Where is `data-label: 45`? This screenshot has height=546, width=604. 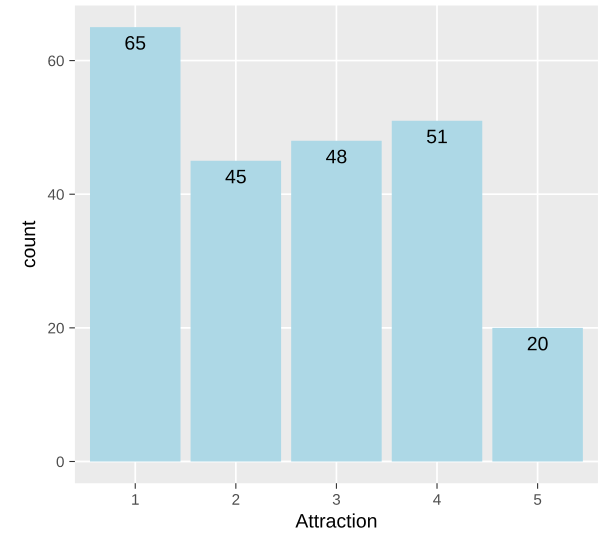
data-label: 45 is located at coordinates (235, 177).